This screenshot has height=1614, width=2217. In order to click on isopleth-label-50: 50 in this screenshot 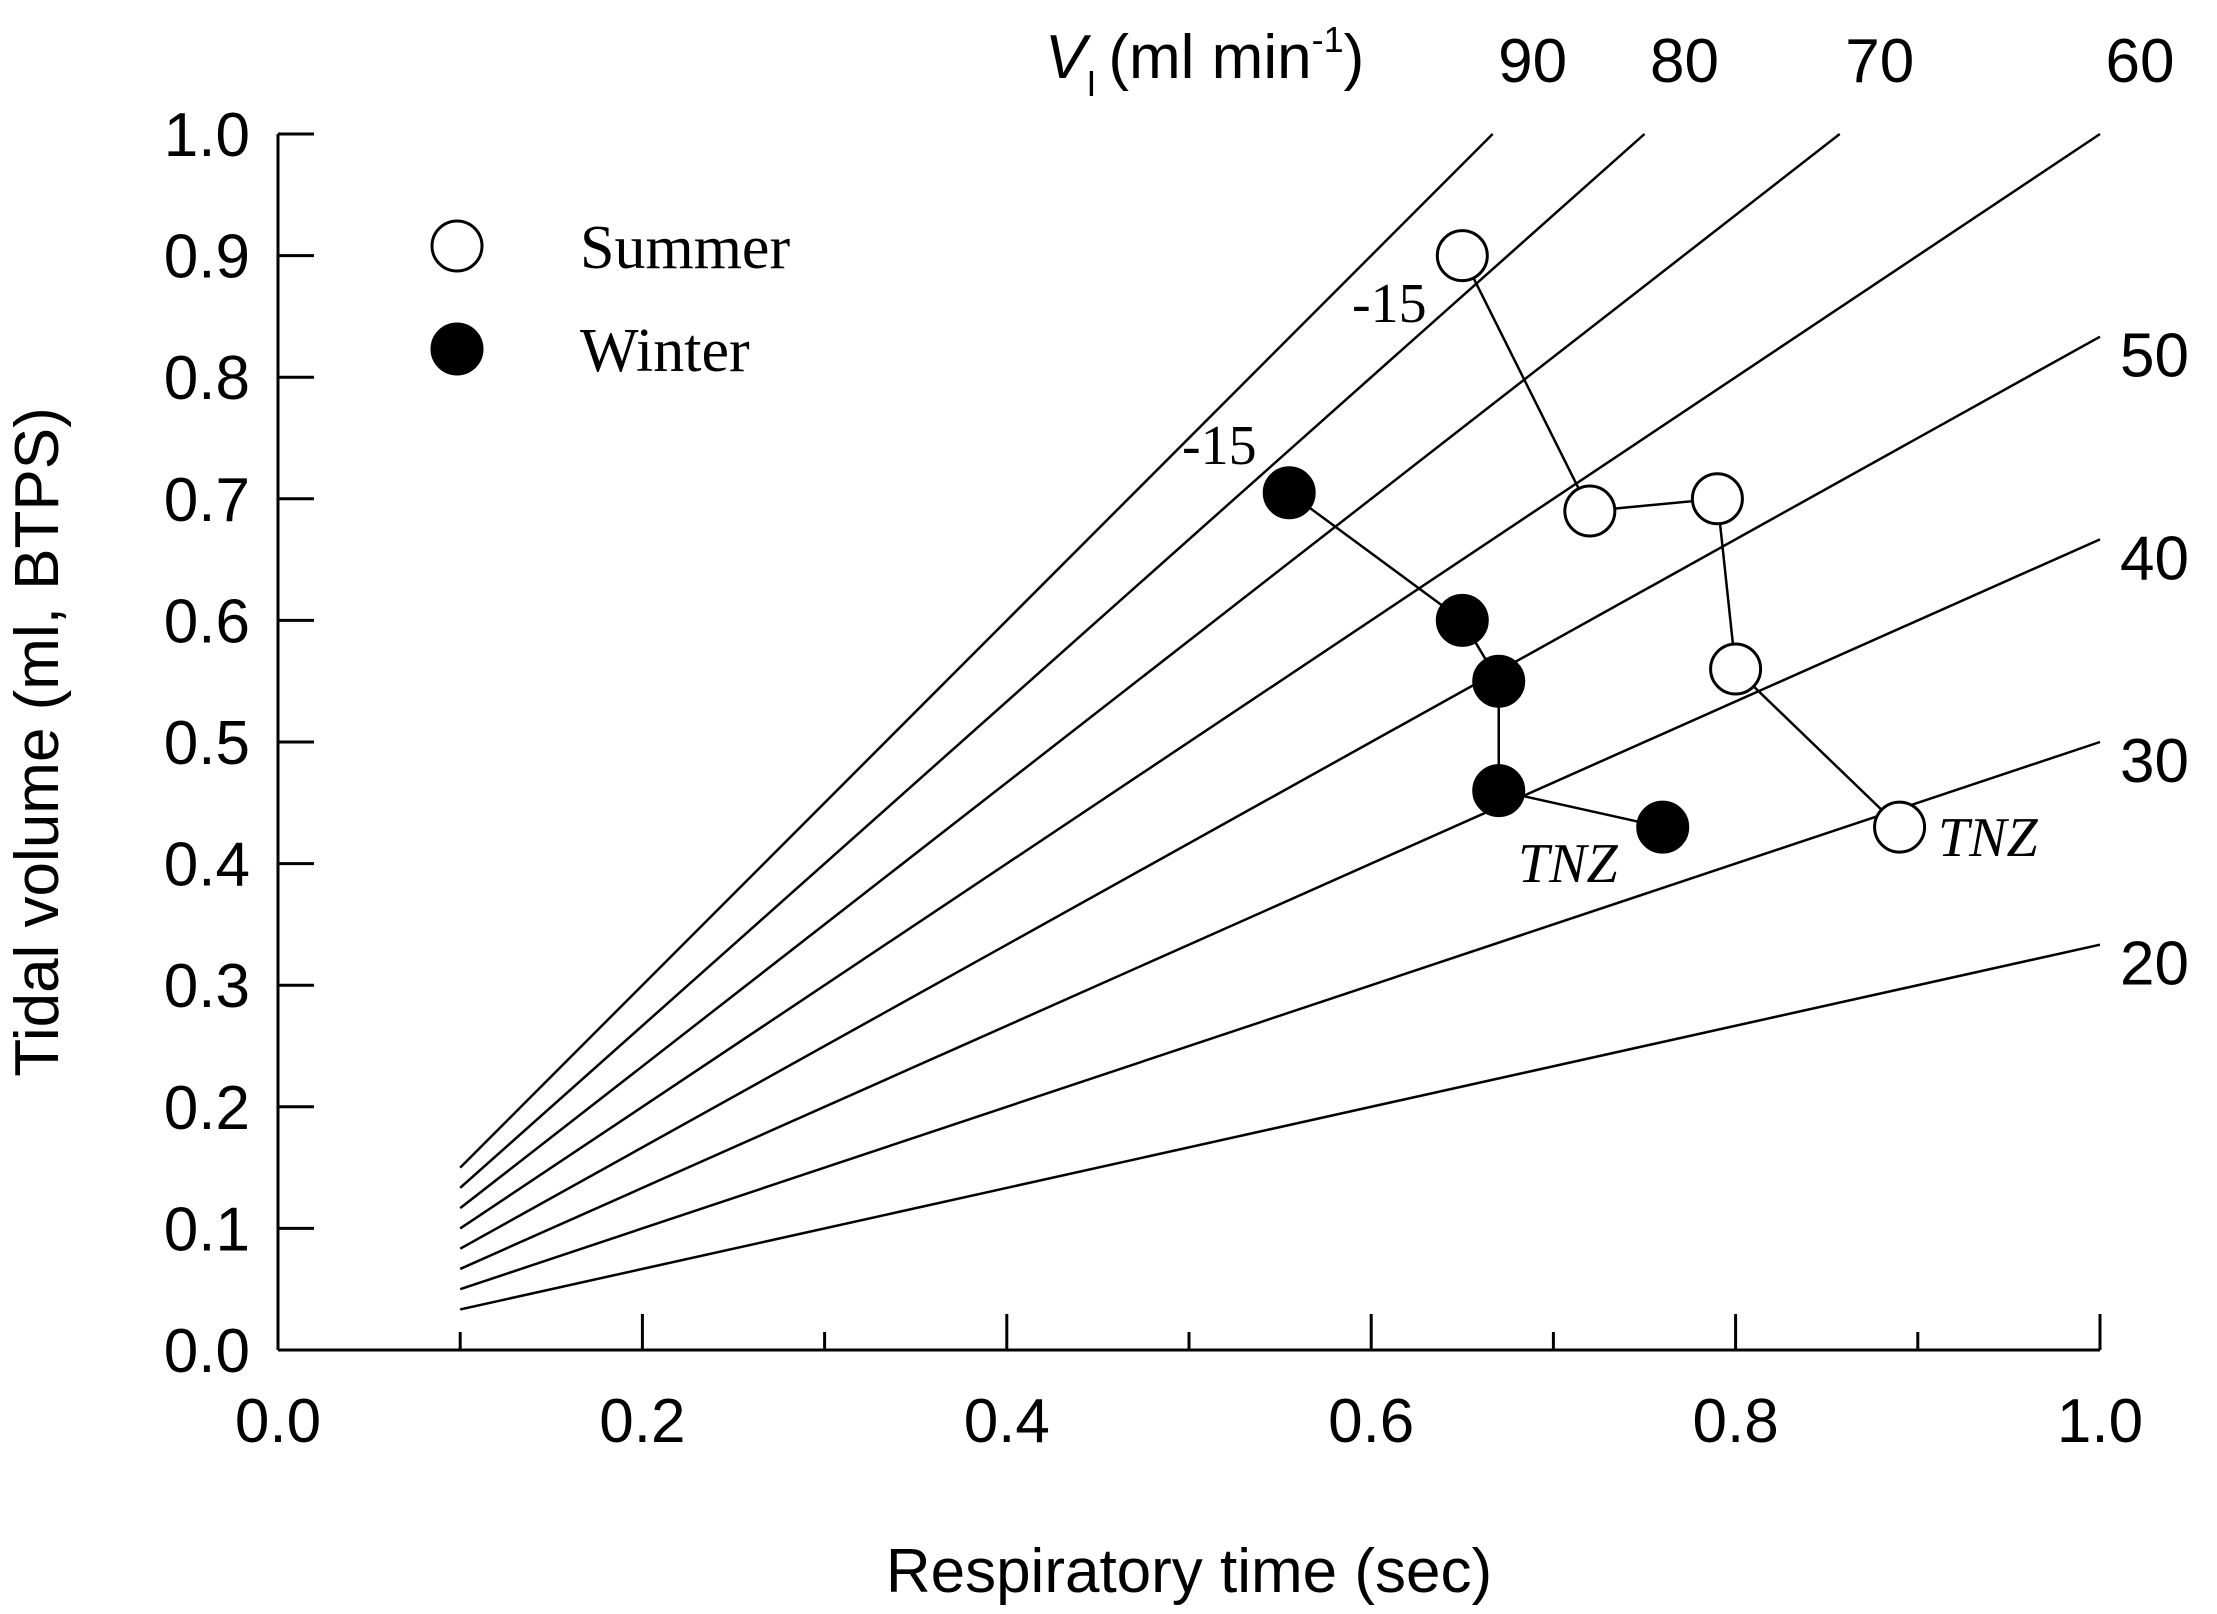, I will do `click(2154, 356)`.